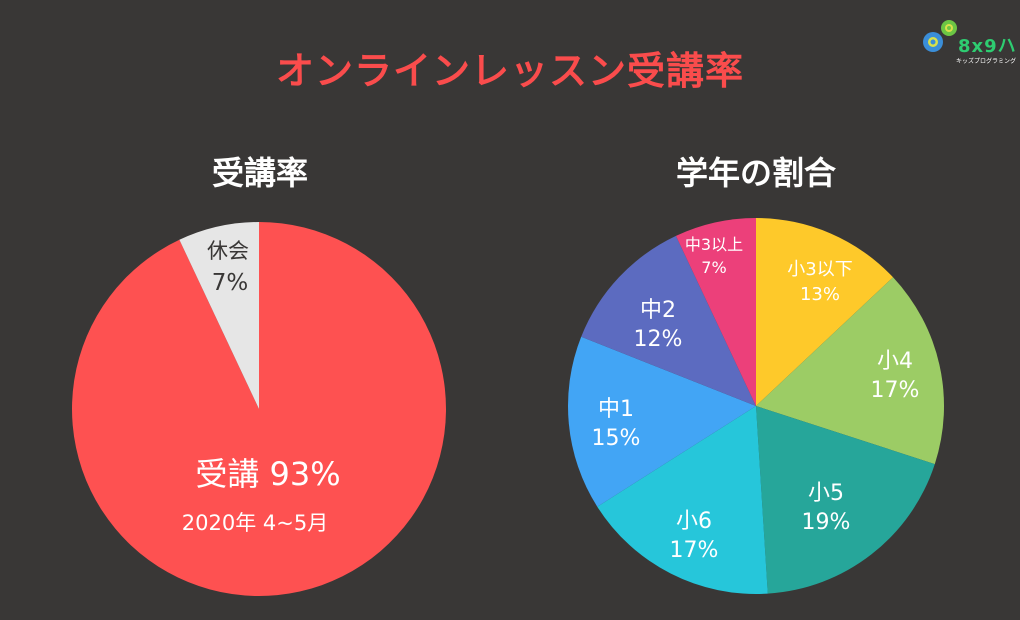 Image resolution: width=1020 pixels, height=620 pixels. Describe the element at coordinates (986, 61) in the screenshot. I see `logo-subtext: キッズプログラミング` at that location.